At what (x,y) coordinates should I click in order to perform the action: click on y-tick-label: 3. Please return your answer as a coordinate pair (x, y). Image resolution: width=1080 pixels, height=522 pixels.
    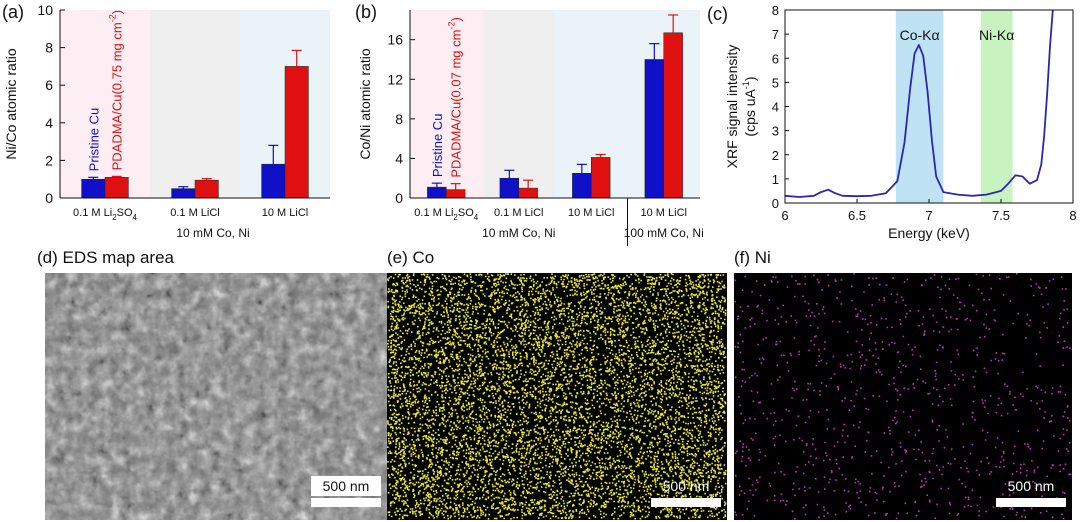
    Looking at the image, I should click on (775, 131).